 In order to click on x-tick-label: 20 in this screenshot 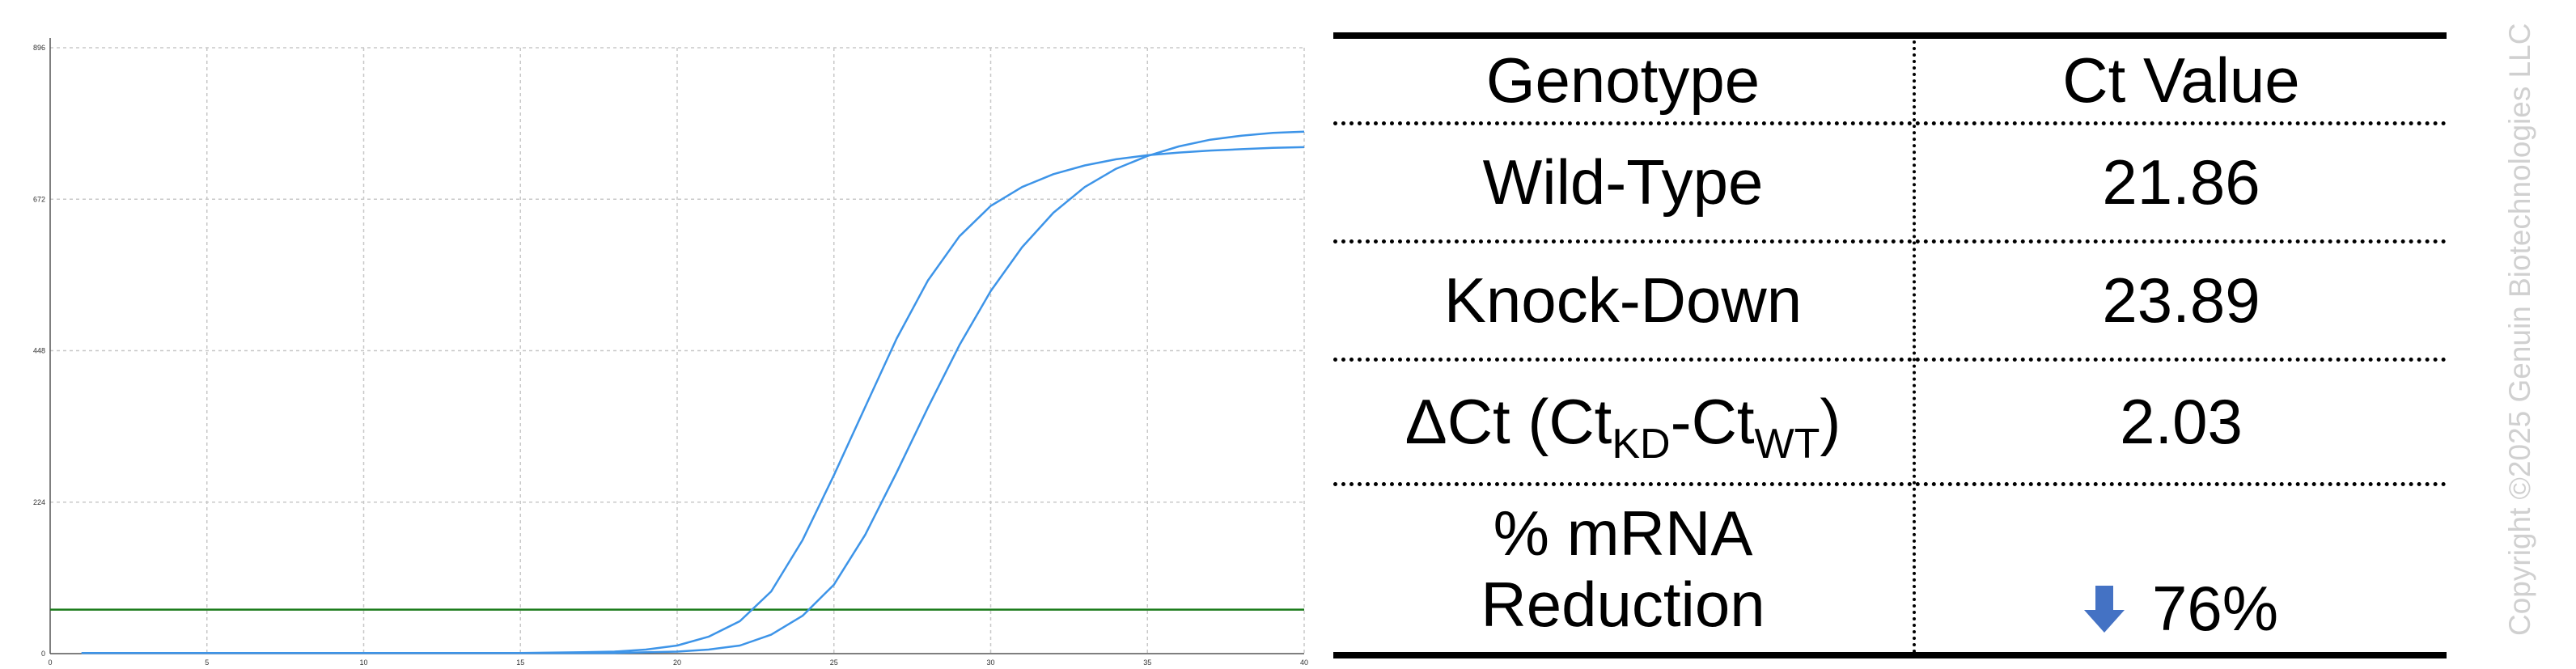, I will do `click(677, 662)`.